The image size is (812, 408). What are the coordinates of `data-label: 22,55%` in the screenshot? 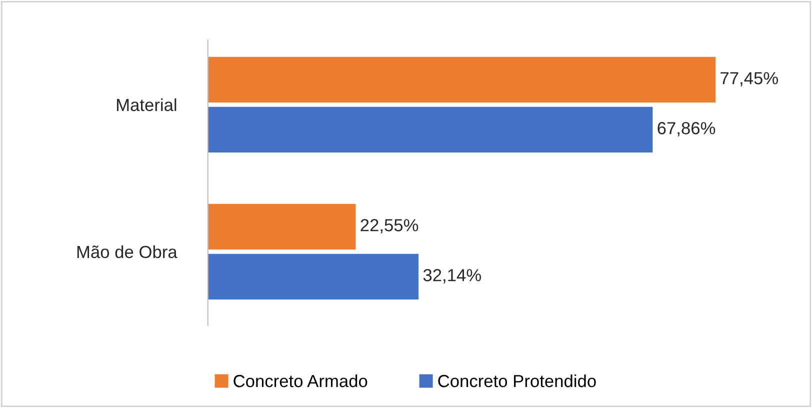 It's located at (389, 226).